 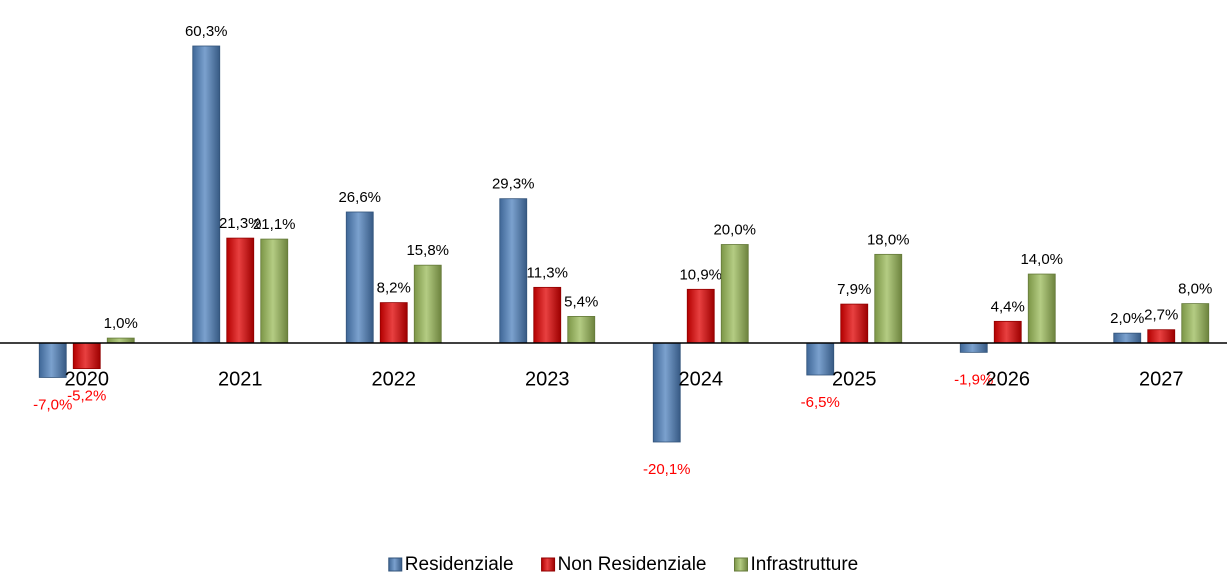 I want to click on legend-label: Non Residenziale, so click(x=632, y=564).